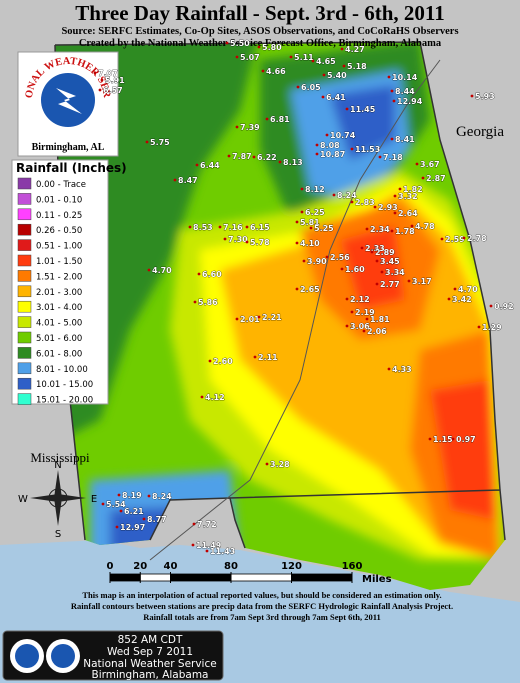  Describe the element at coordinates (250, 57) in the screenshot. I see `station-value: 5.07` at that location.